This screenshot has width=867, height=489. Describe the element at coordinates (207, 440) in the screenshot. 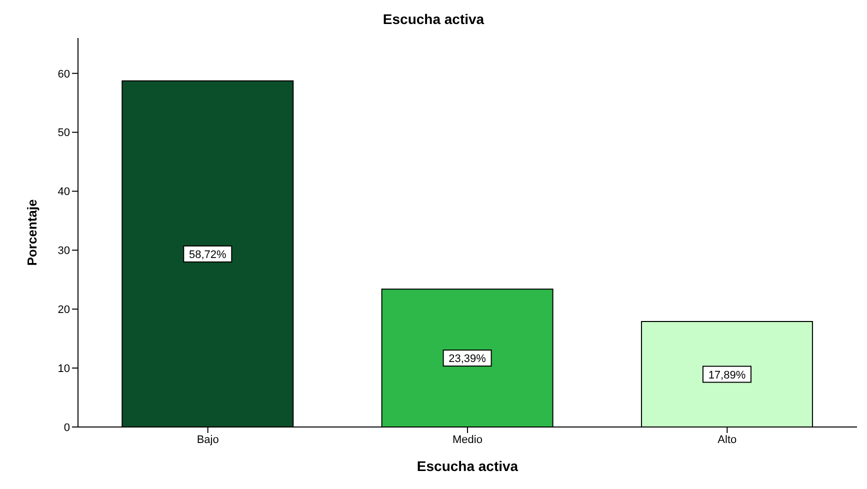

I see `x-tick-label: Bajo` at that location.